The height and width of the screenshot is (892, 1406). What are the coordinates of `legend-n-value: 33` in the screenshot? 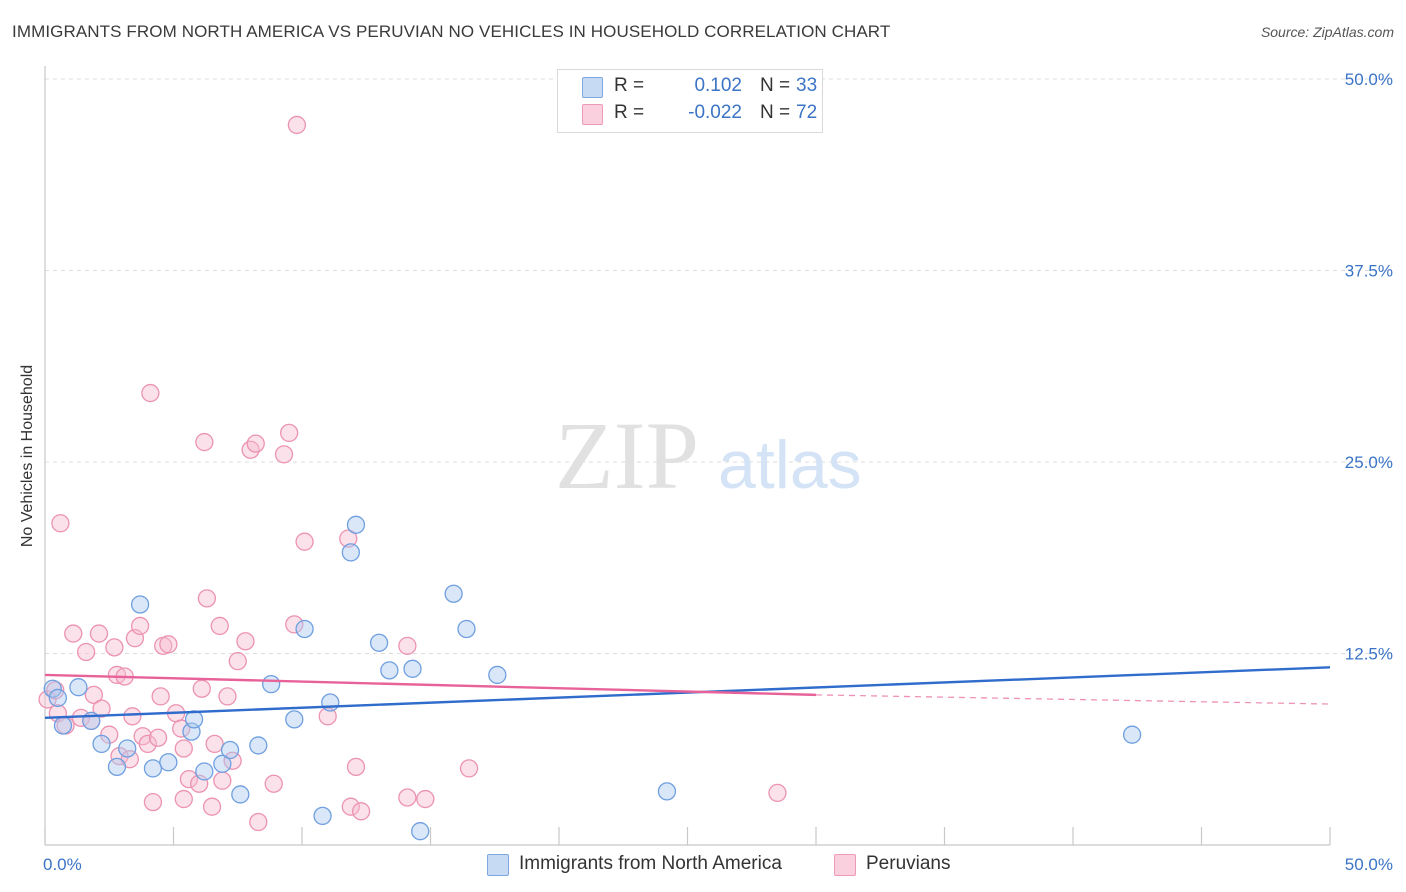 It's located at (807, 85).